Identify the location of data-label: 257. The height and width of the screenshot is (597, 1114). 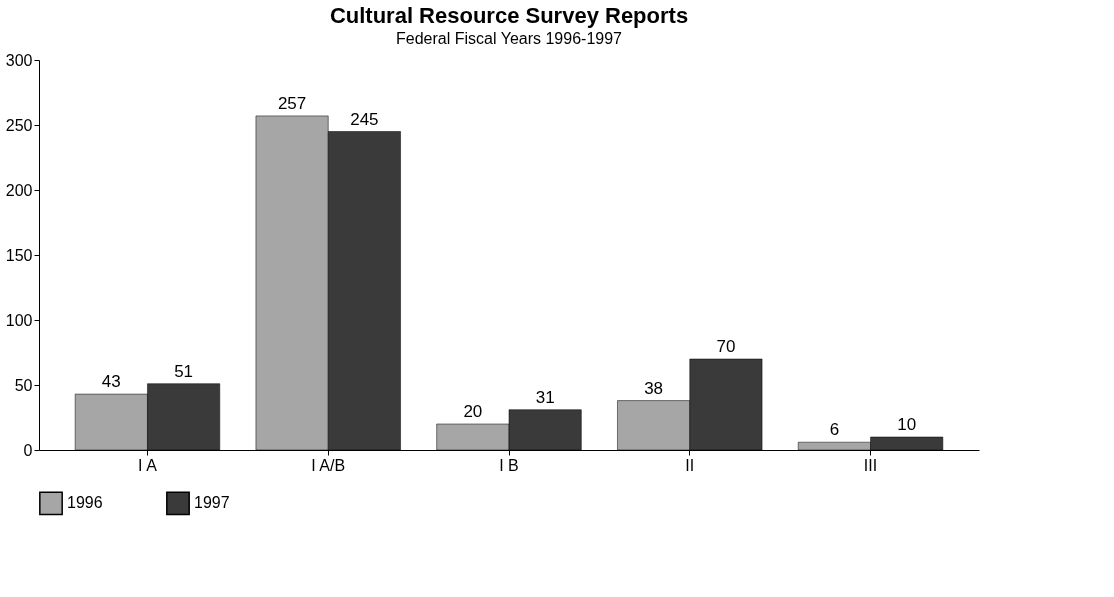
(292, 103).